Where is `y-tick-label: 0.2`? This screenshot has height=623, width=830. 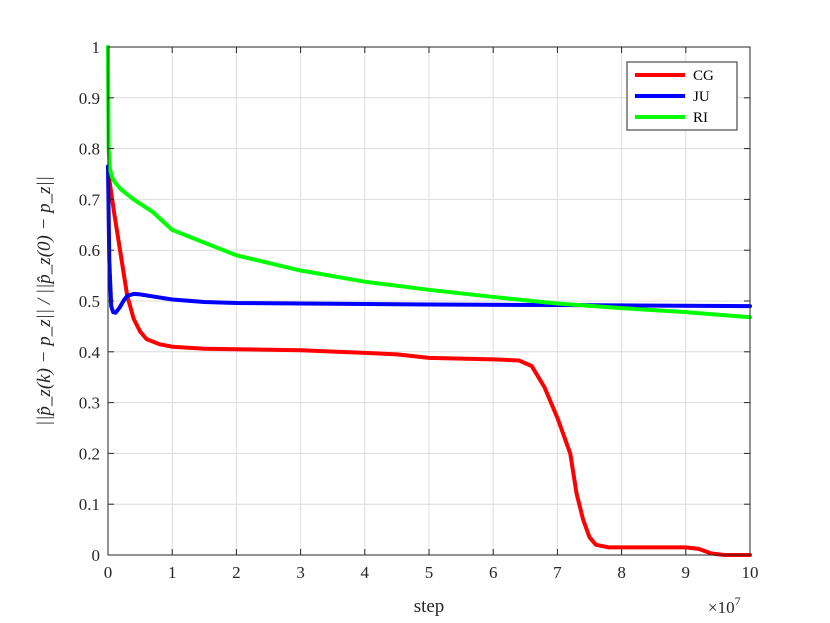 y-tick-label: 0.2 is located at coordinates (89, 453).